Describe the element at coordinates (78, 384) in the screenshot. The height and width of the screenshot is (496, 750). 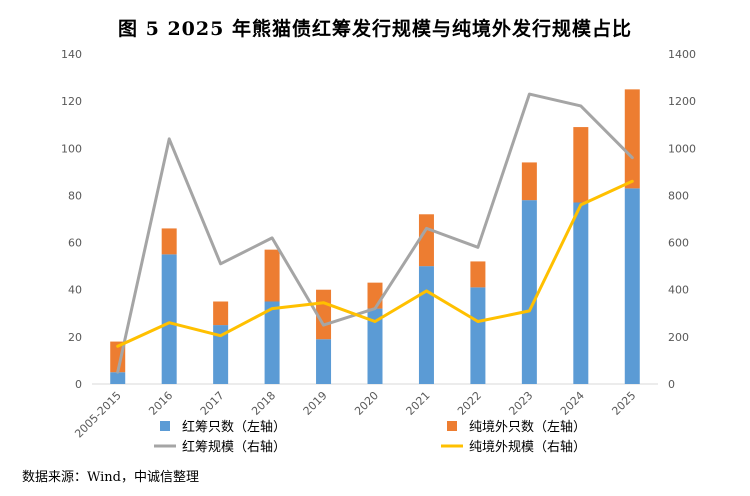
I see `y-left-tick-label: 0` at that location.